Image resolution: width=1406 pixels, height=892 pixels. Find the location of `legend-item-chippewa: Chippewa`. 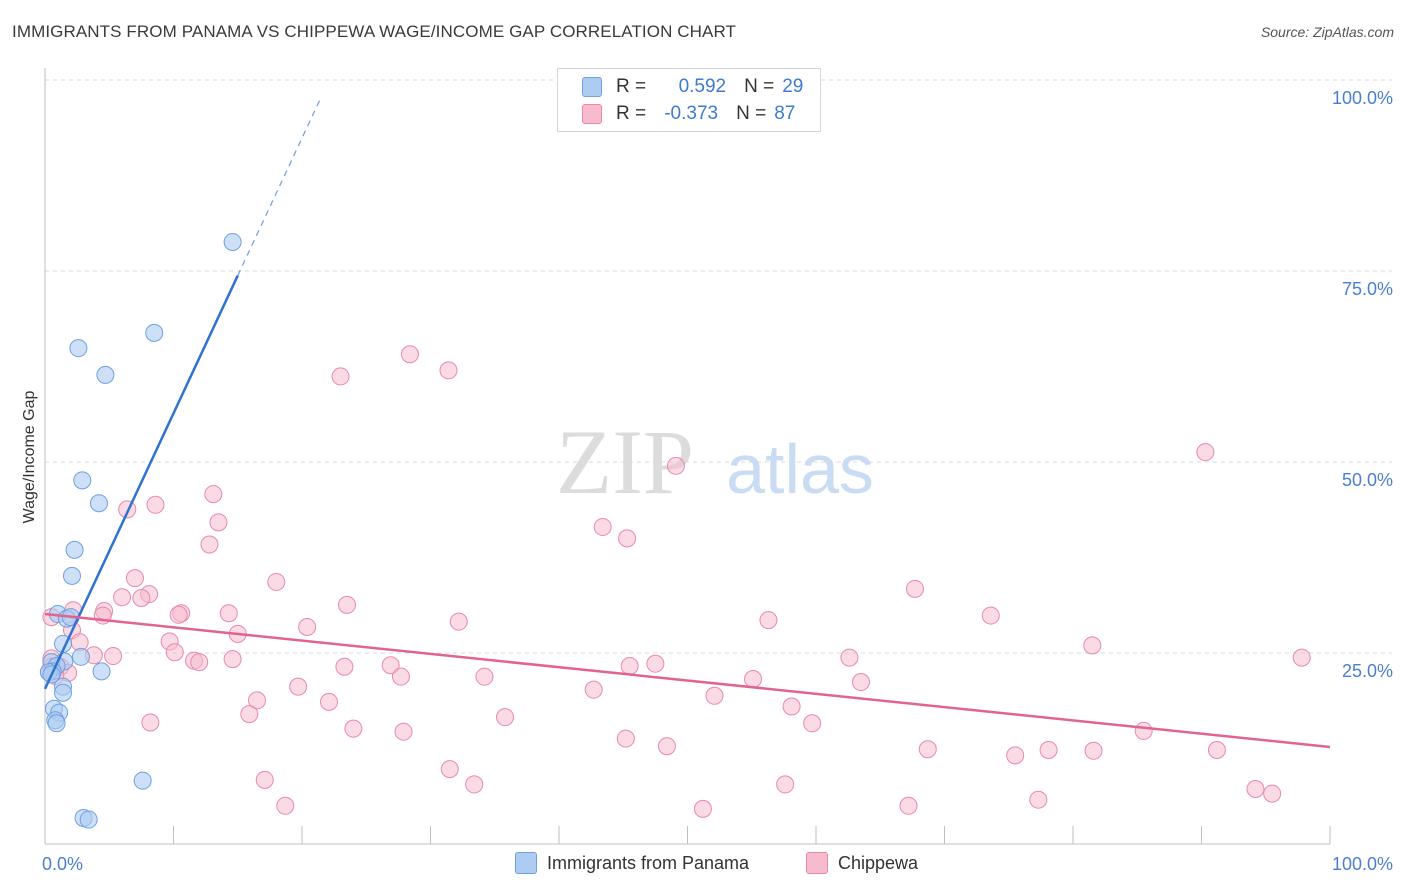

legend-item-chippewa: Chippewa is located at coordinates (862, 863).